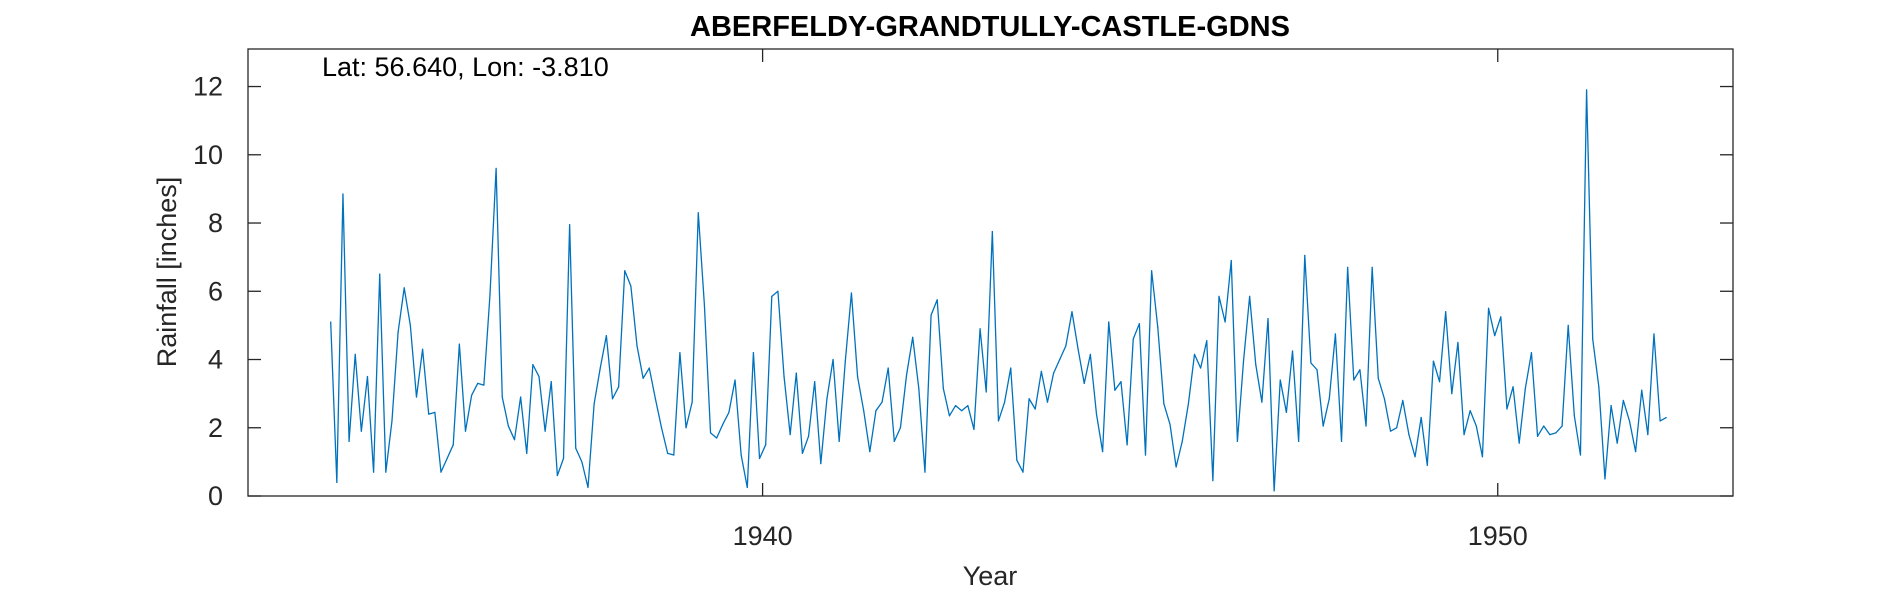 The image size is (1890, 591). What do you see at coordinates (215, 223) in the screenshot?
I see `y-tick-label: 8` at bounding box center [215, 223].